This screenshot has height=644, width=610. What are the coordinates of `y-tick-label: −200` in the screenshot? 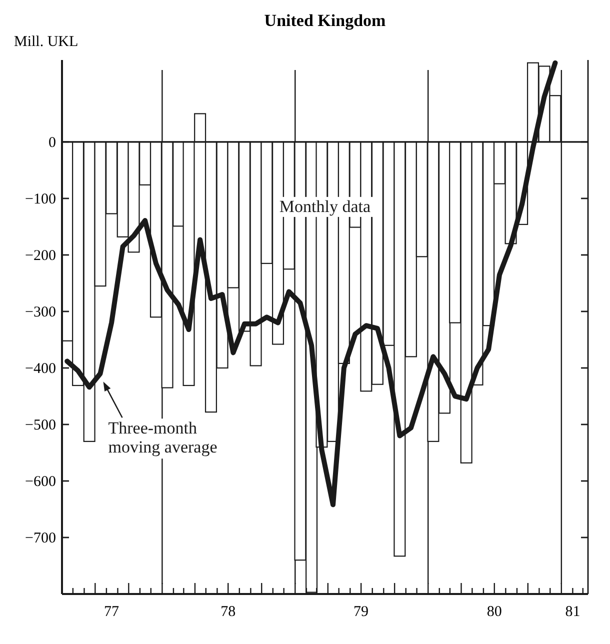 It's located at (40, 256).